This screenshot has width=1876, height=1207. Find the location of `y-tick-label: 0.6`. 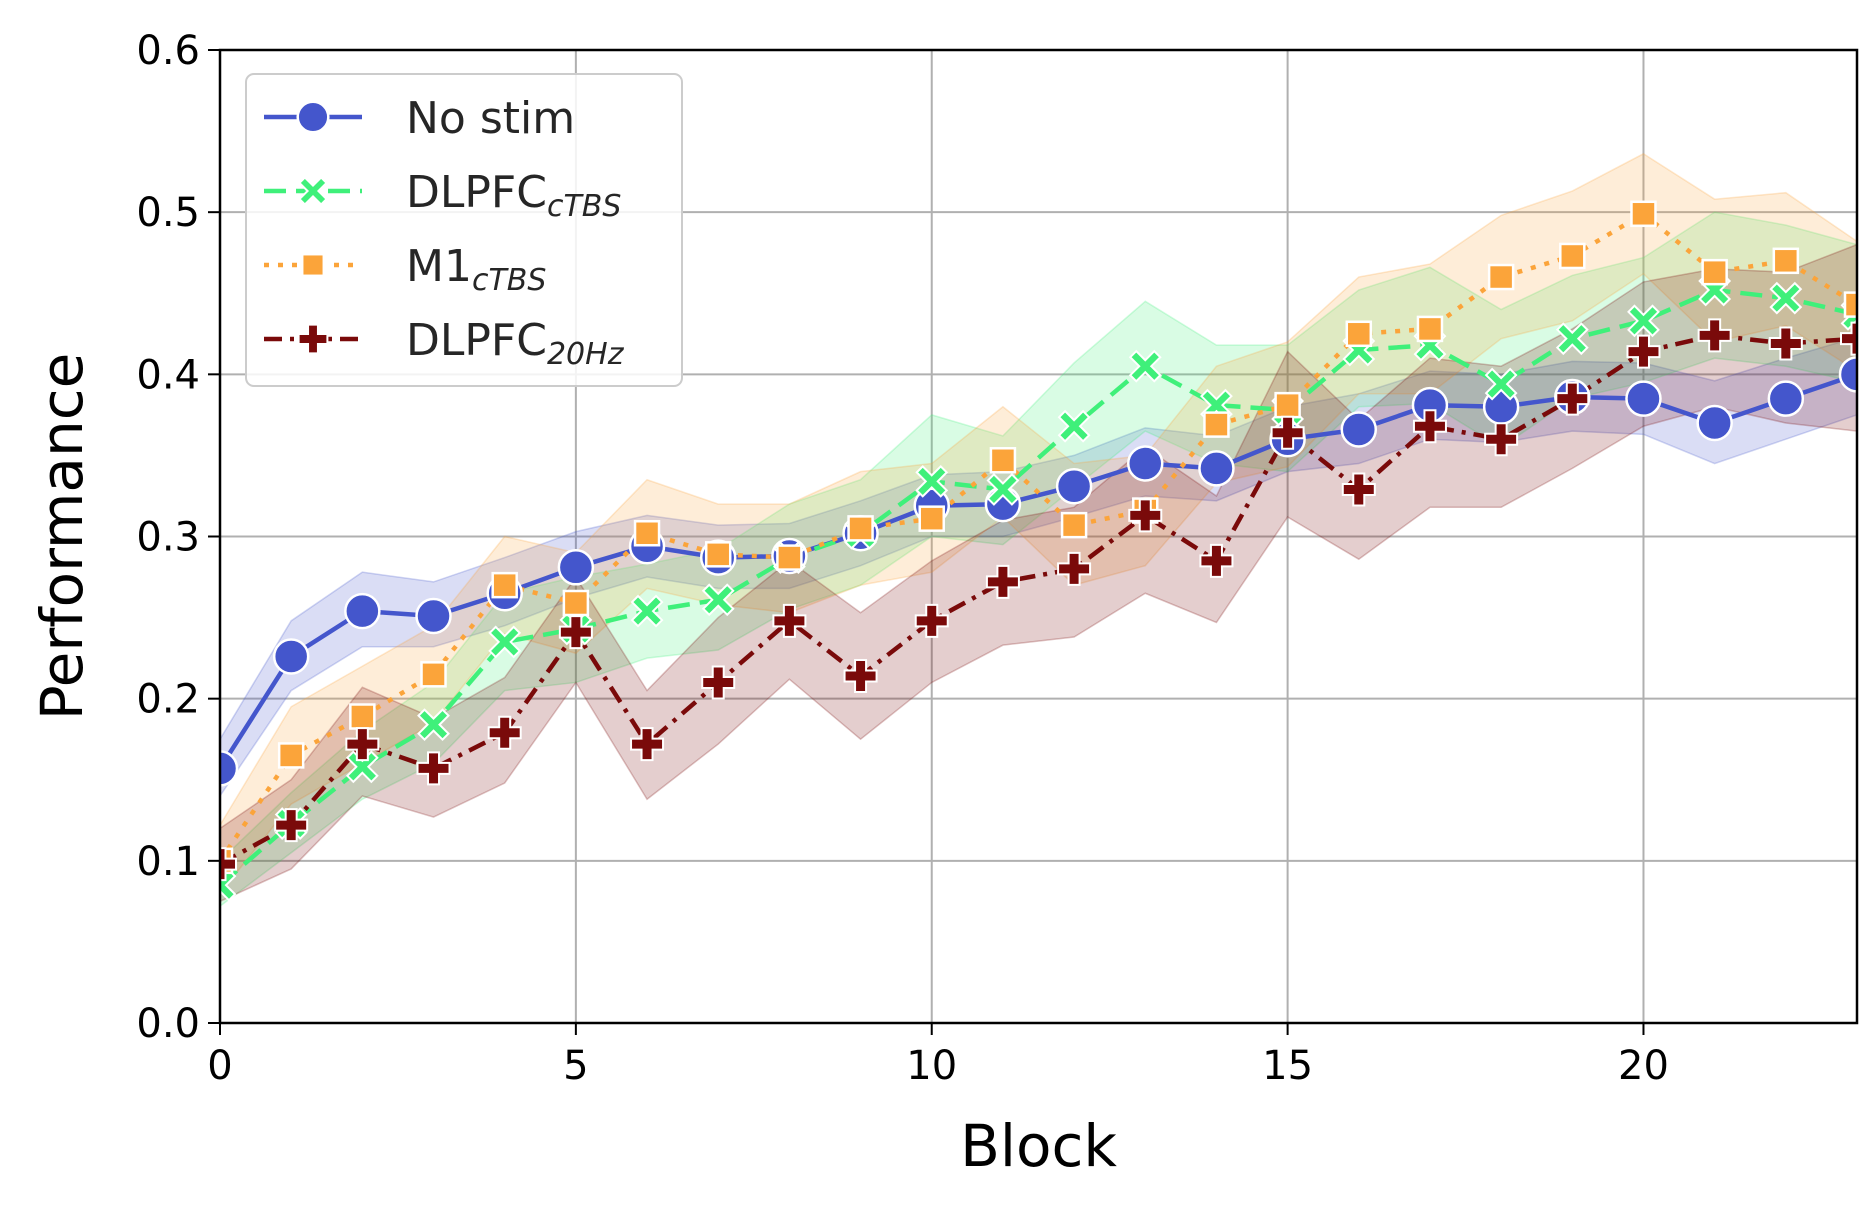

y-tick-label: 0.6 is located at coordinates (168, 51).